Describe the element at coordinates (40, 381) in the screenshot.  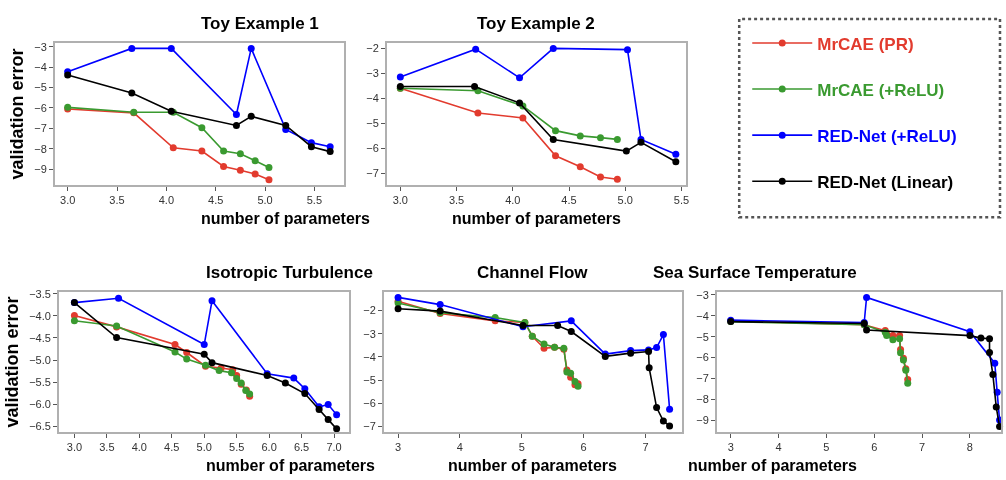
I see `y-tick-label: −5.5` at that location.